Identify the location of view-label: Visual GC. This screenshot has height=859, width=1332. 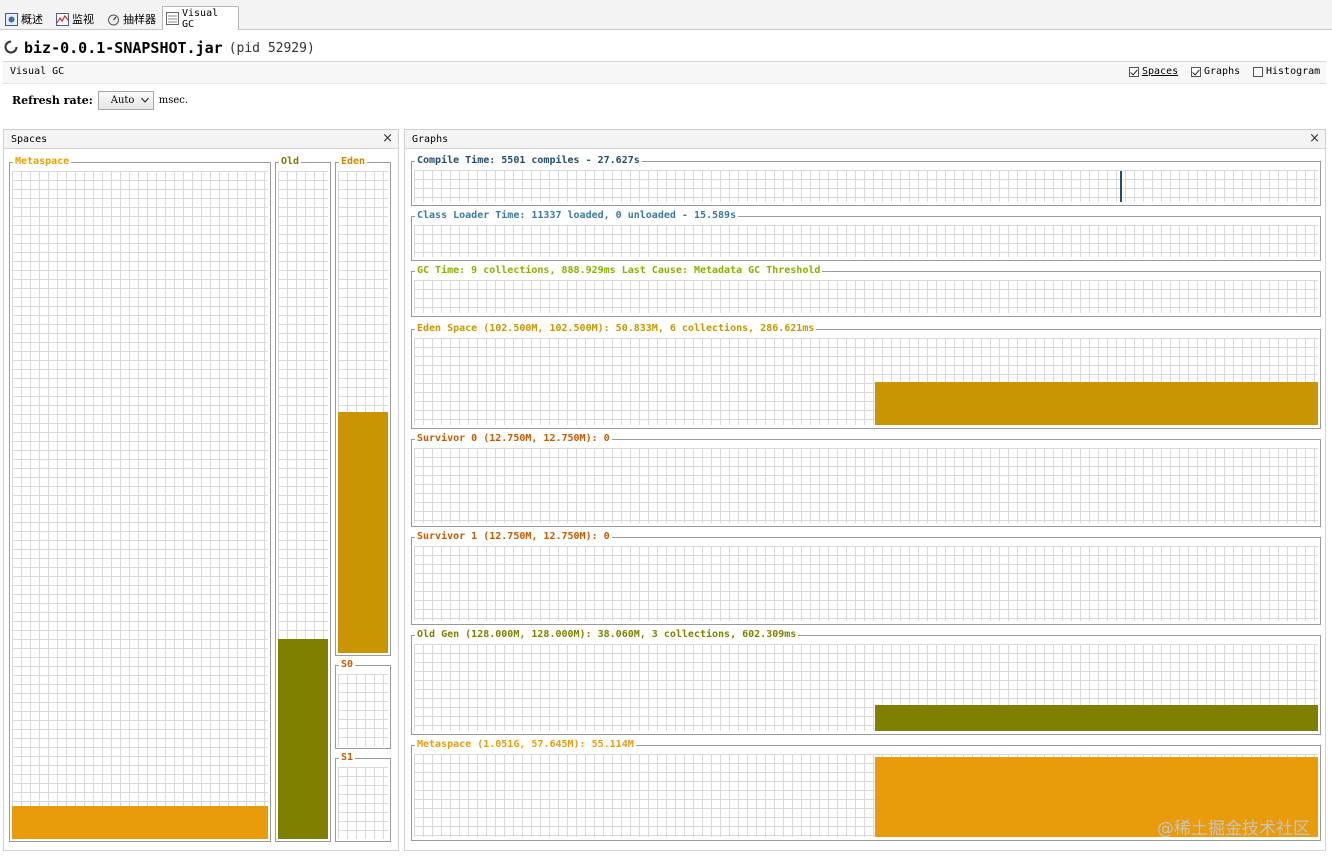
(37, 71).